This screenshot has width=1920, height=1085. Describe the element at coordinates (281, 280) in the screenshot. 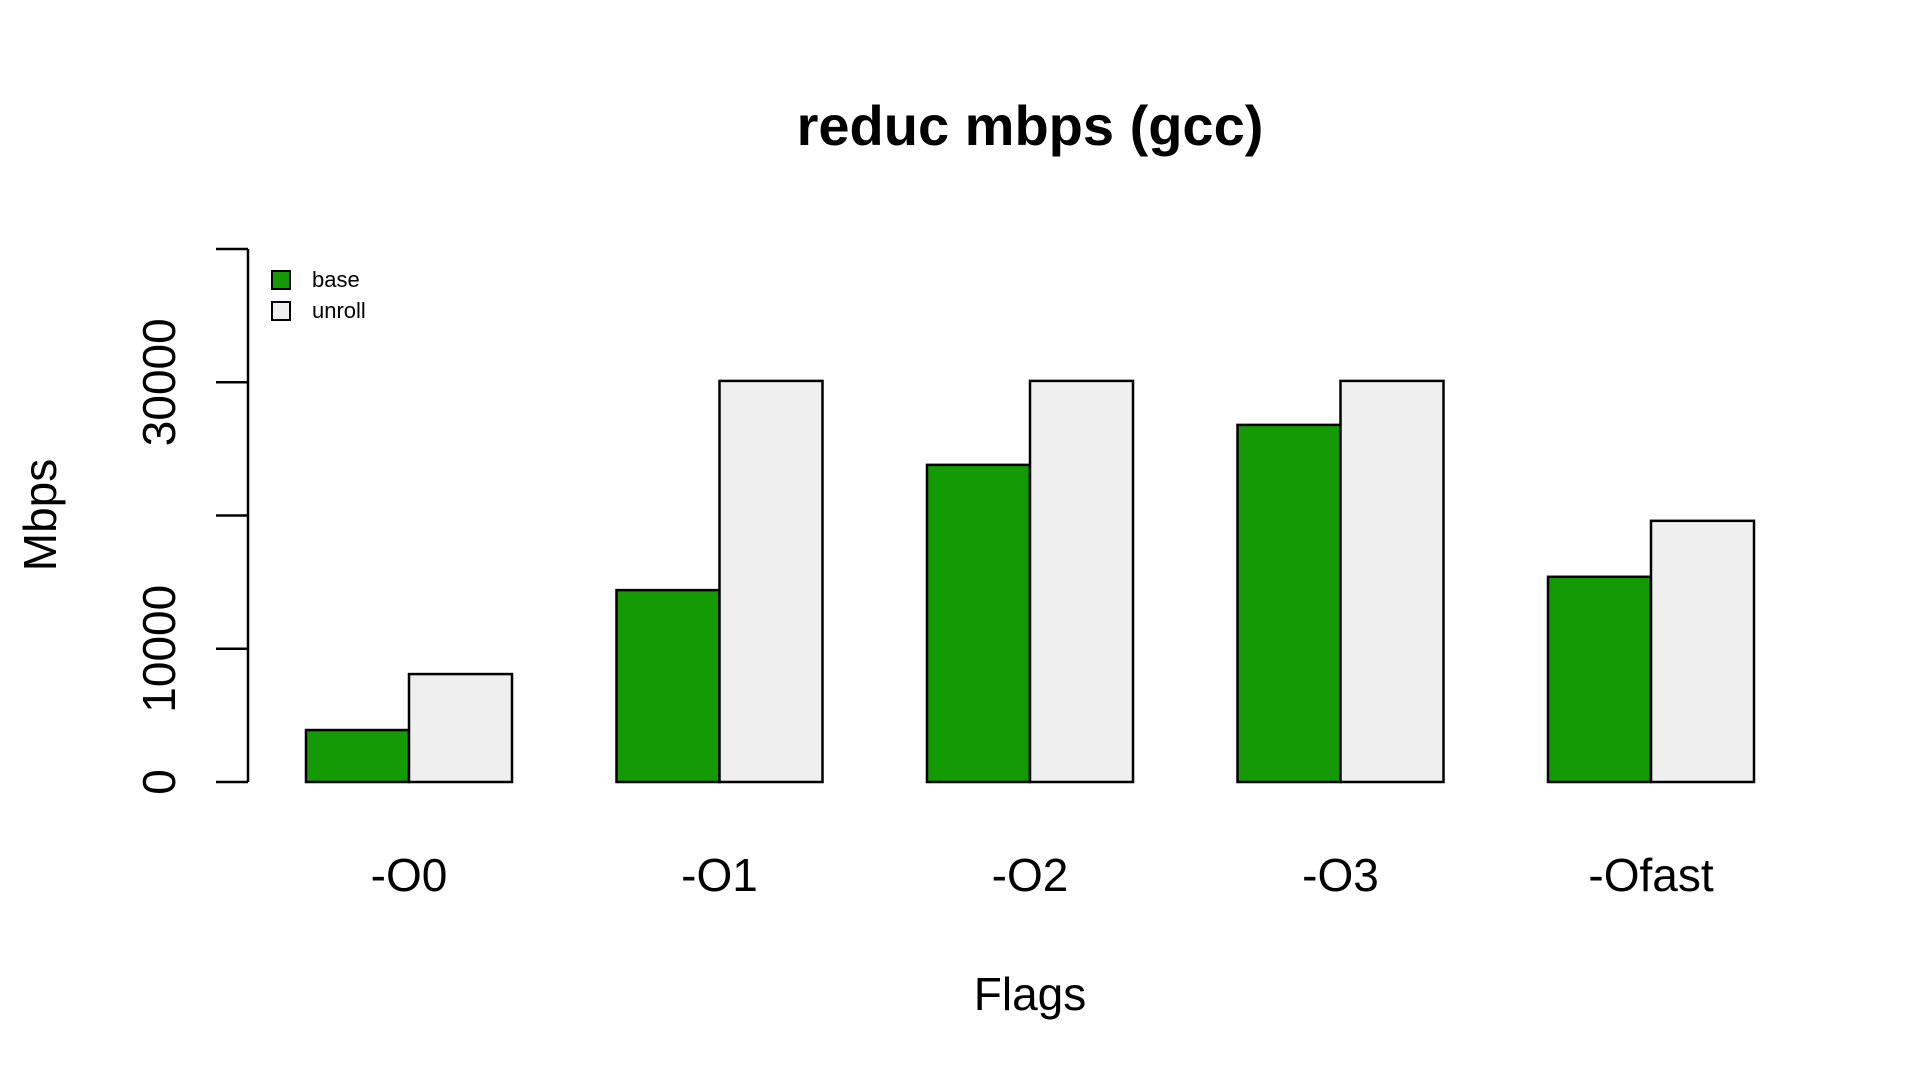

I see `legend-swatch-base` at that location.